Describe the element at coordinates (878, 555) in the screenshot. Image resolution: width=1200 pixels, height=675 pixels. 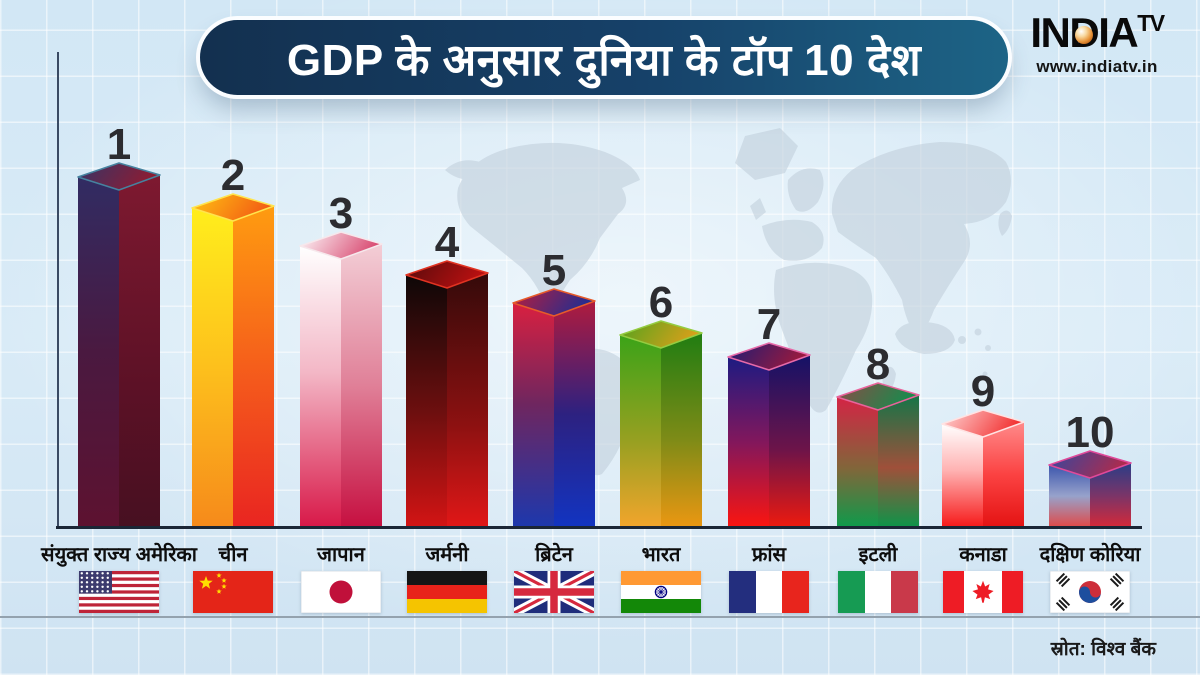
I see `country-label-italy: इटली` at that location.